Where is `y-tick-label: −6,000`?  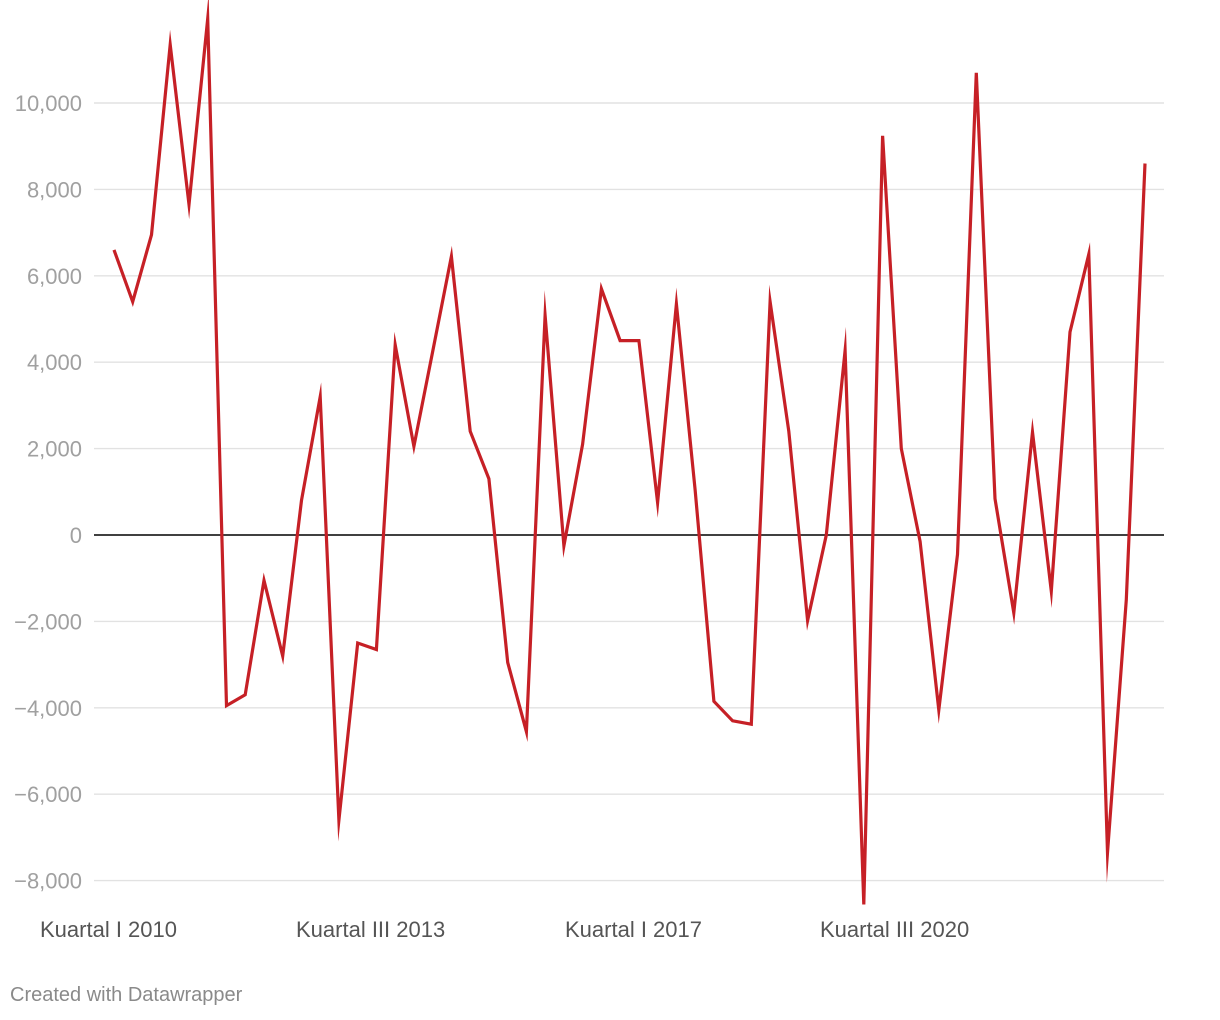
y-tick-label: −6,000 is located at coordinates (48, 794).